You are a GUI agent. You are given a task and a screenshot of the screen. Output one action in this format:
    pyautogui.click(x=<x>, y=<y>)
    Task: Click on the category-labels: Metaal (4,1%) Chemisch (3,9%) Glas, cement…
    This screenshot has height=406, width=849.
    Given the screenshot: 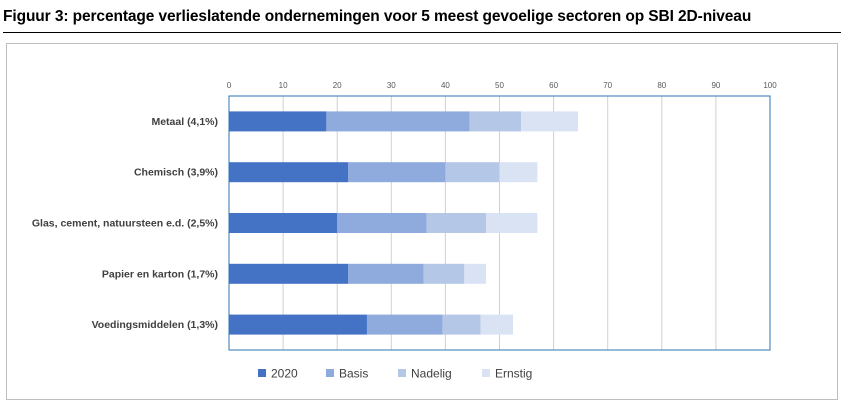 What is the action you would take?
    pyautogui.click(x=125, y=223)
    